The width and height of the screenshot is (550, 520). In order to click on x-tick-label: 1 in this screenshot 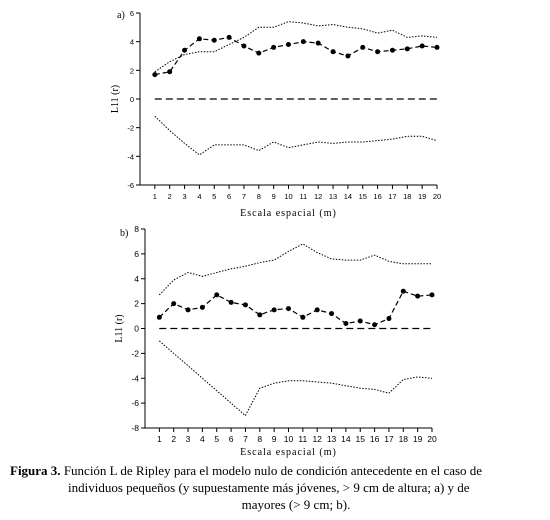, I will do `click(155, 196)`.